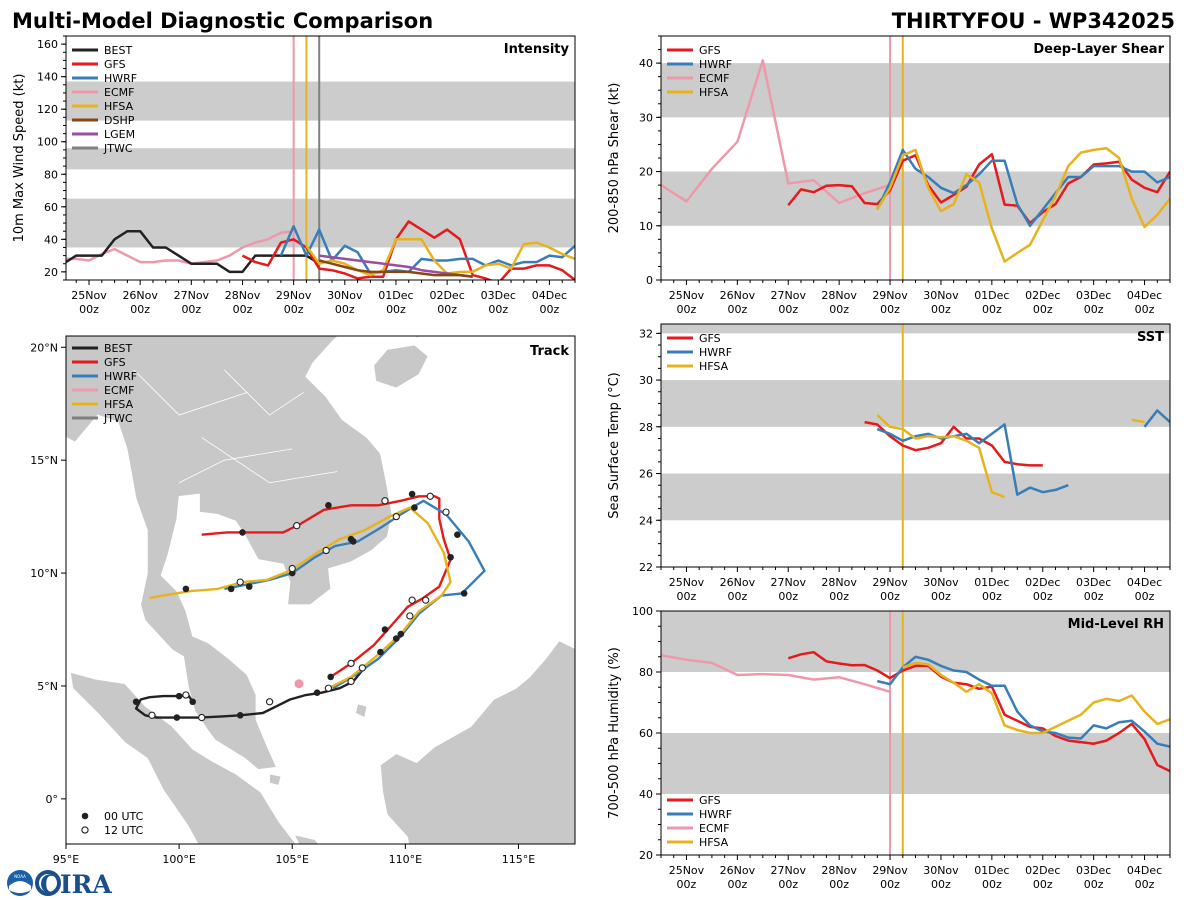  What do you see at coordinates (275, 779) in the screenshot?
I see `riau-island` at bounding box center [275, 779].